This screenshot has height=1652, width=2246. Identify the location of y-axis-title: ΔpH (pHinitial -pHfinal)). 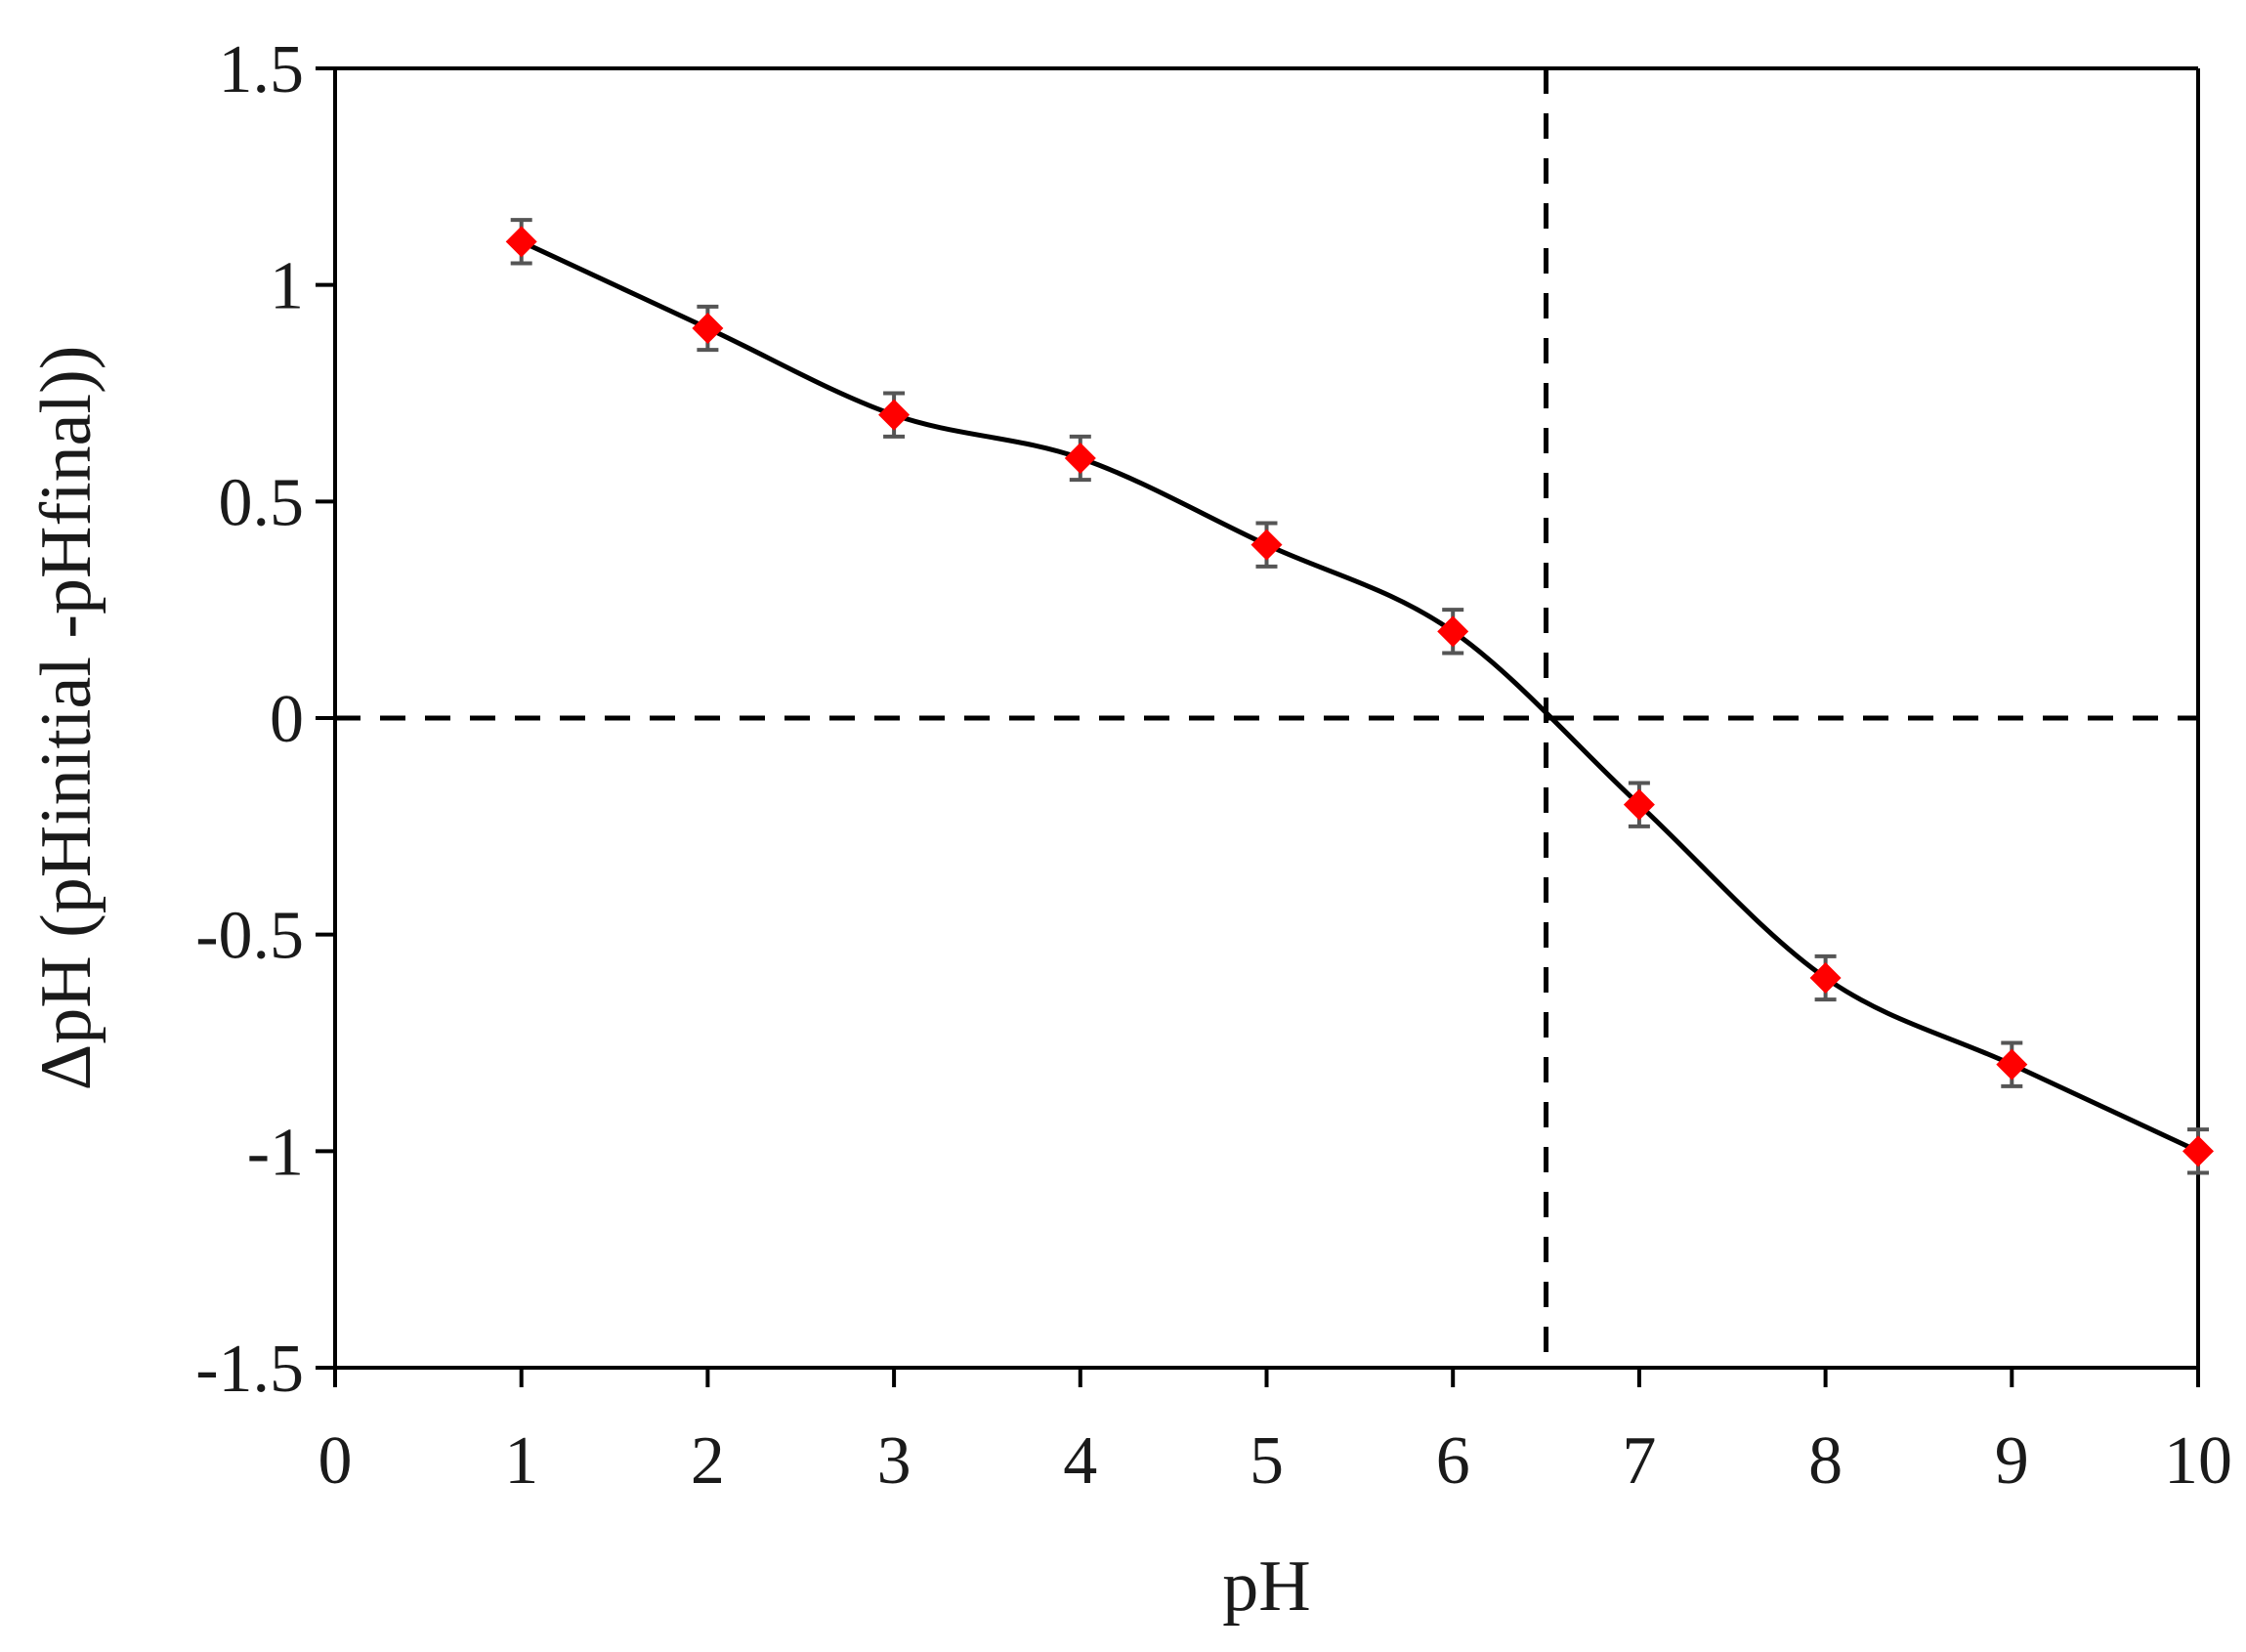
(66, 718).